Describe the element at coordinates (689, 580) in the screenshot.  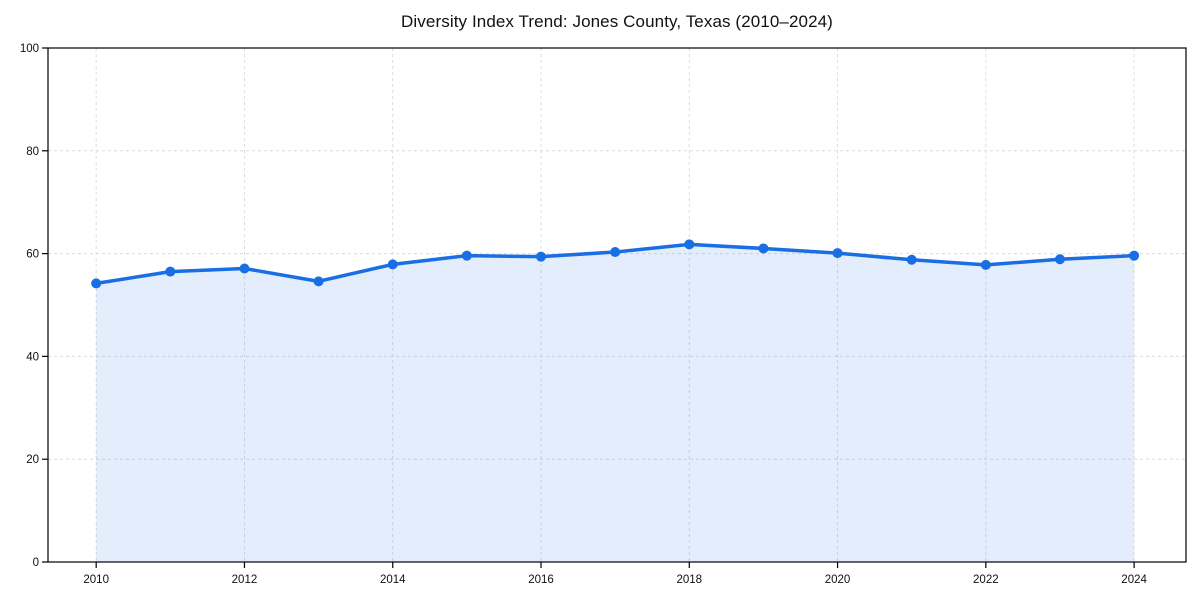
I see `x-tick-label: 2018` at that location.